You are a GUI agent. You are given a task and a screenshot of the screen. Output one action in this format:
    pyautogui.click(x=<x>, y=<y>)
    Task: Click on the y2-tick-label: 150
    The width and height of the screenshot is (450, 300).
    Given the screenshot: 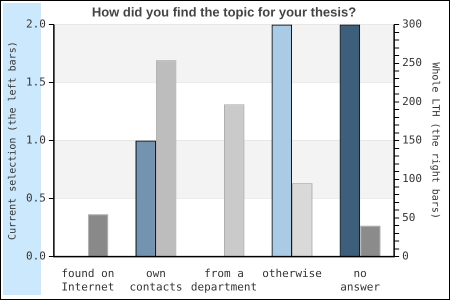 What is the action you would take?
    pyautogui.click(x=412, y=139)
    